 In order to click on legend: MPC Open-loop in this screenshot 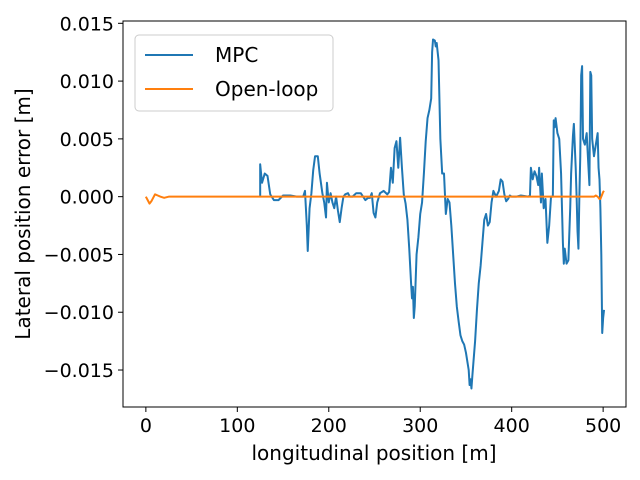, I will do `click(234, 73)`.